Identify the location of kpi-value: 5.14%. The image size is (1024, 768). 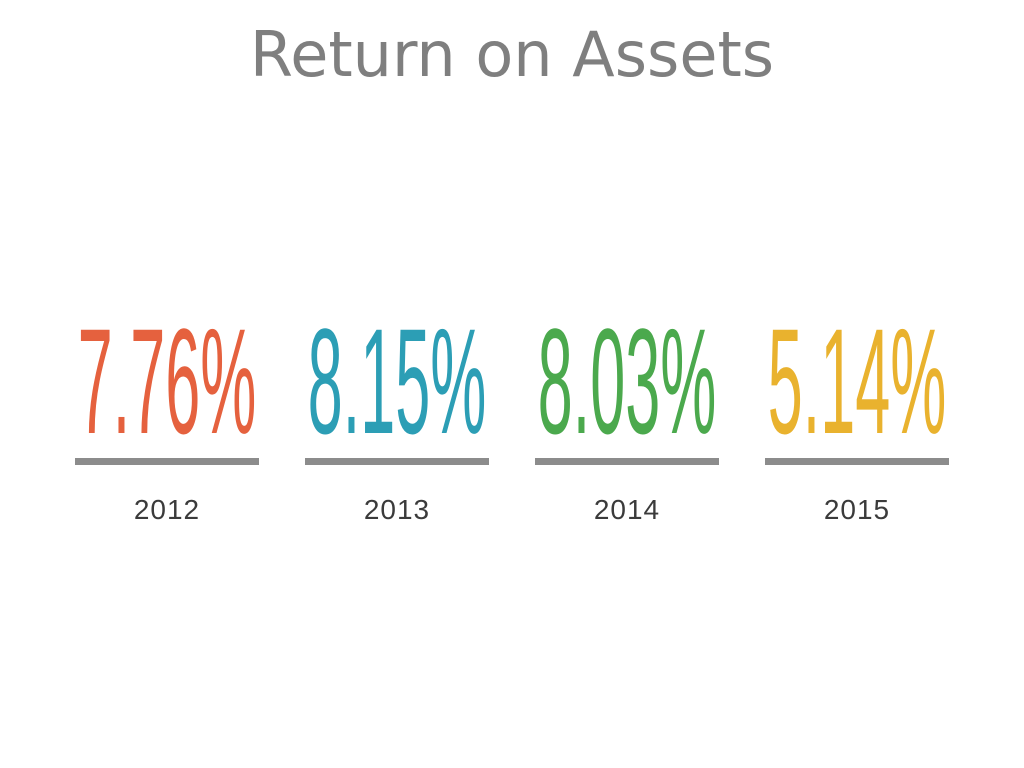
(857, 381).